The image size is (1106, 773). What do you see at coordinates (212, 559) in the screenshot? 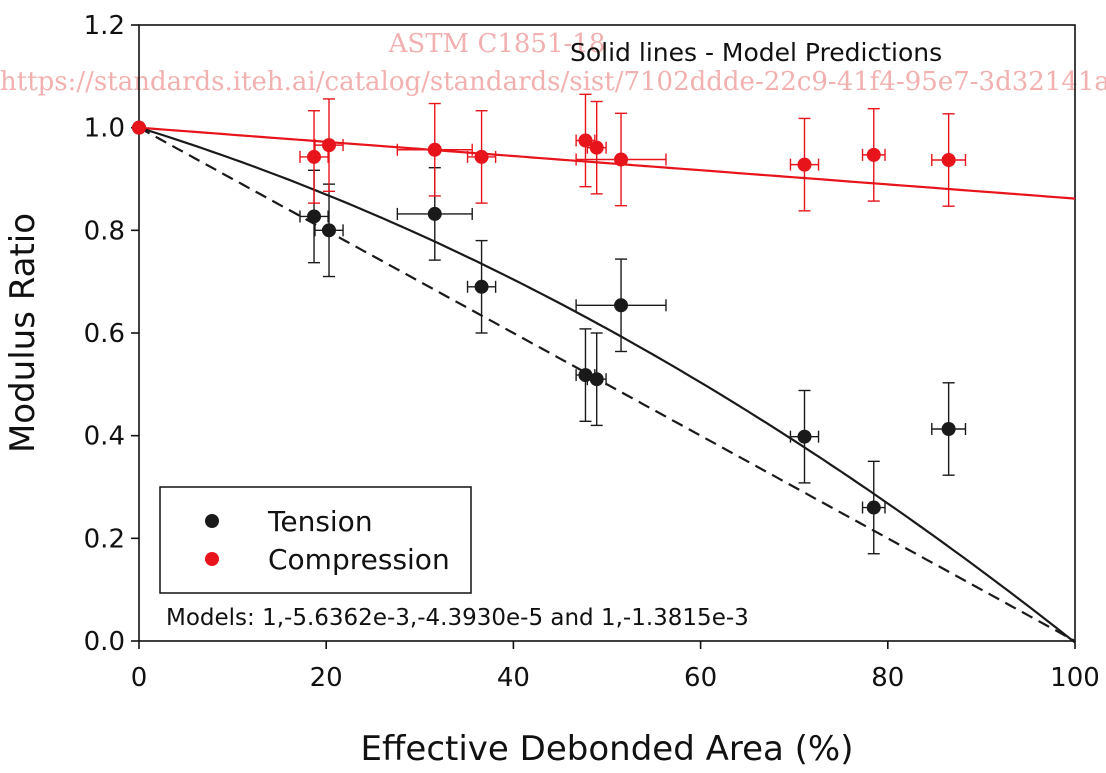
I see `legend-marker-compression` at bounding box center [212, 559].